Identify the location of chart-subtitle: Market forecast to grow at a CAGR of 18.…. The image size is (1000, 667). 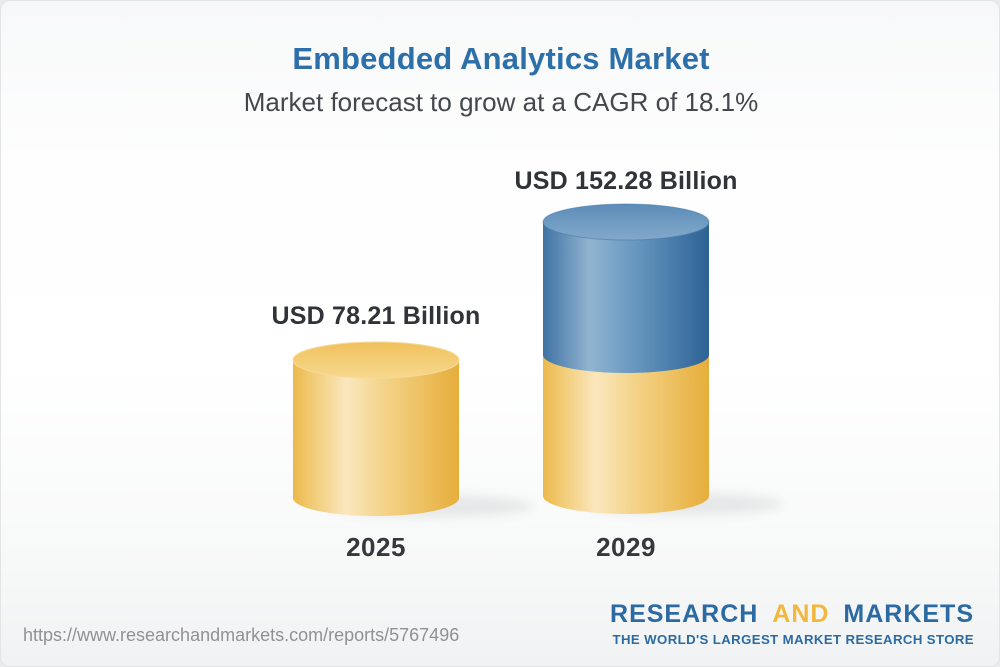
(501, 102).